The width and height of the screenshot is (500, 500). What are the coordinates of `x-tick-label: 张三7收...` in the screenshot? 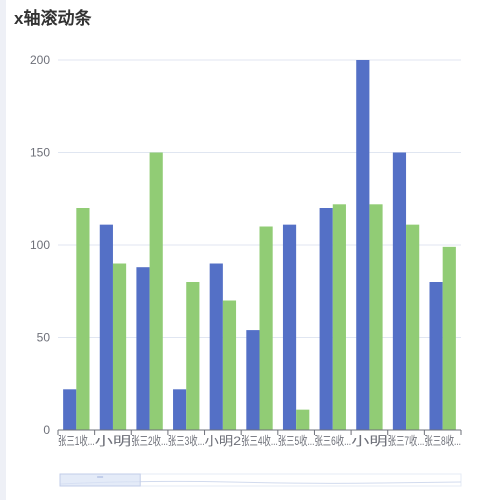 It's located at (406, 441).